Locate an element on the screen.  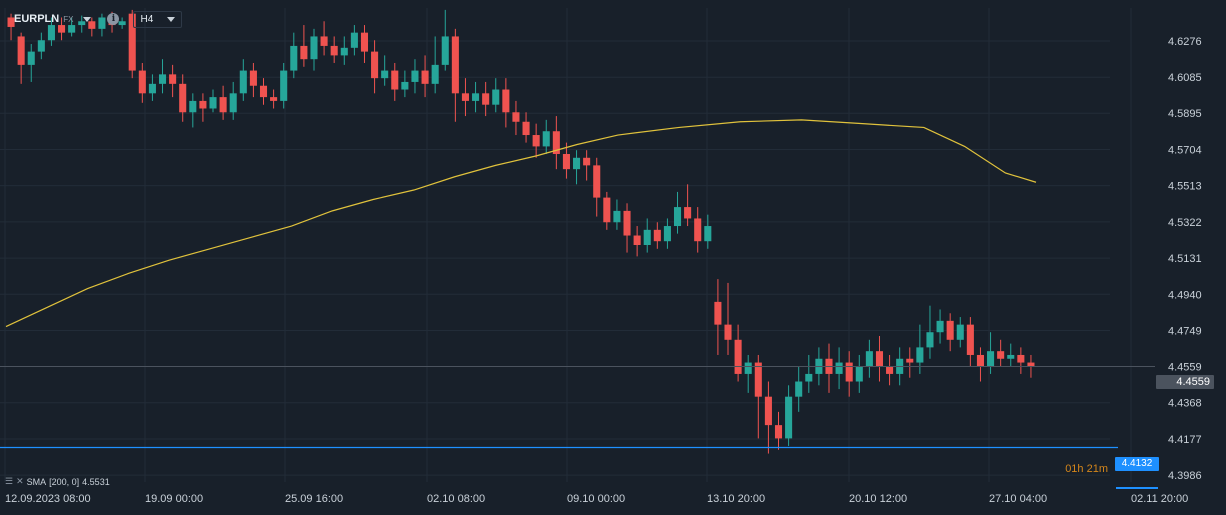
chevron-down-icon is located at coordinates (87, 19).